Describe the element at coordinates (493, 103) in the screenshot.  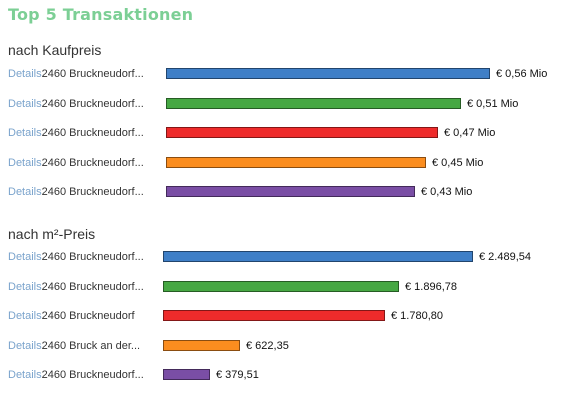
I see `data-label: € 0,51 Mio` at that location.